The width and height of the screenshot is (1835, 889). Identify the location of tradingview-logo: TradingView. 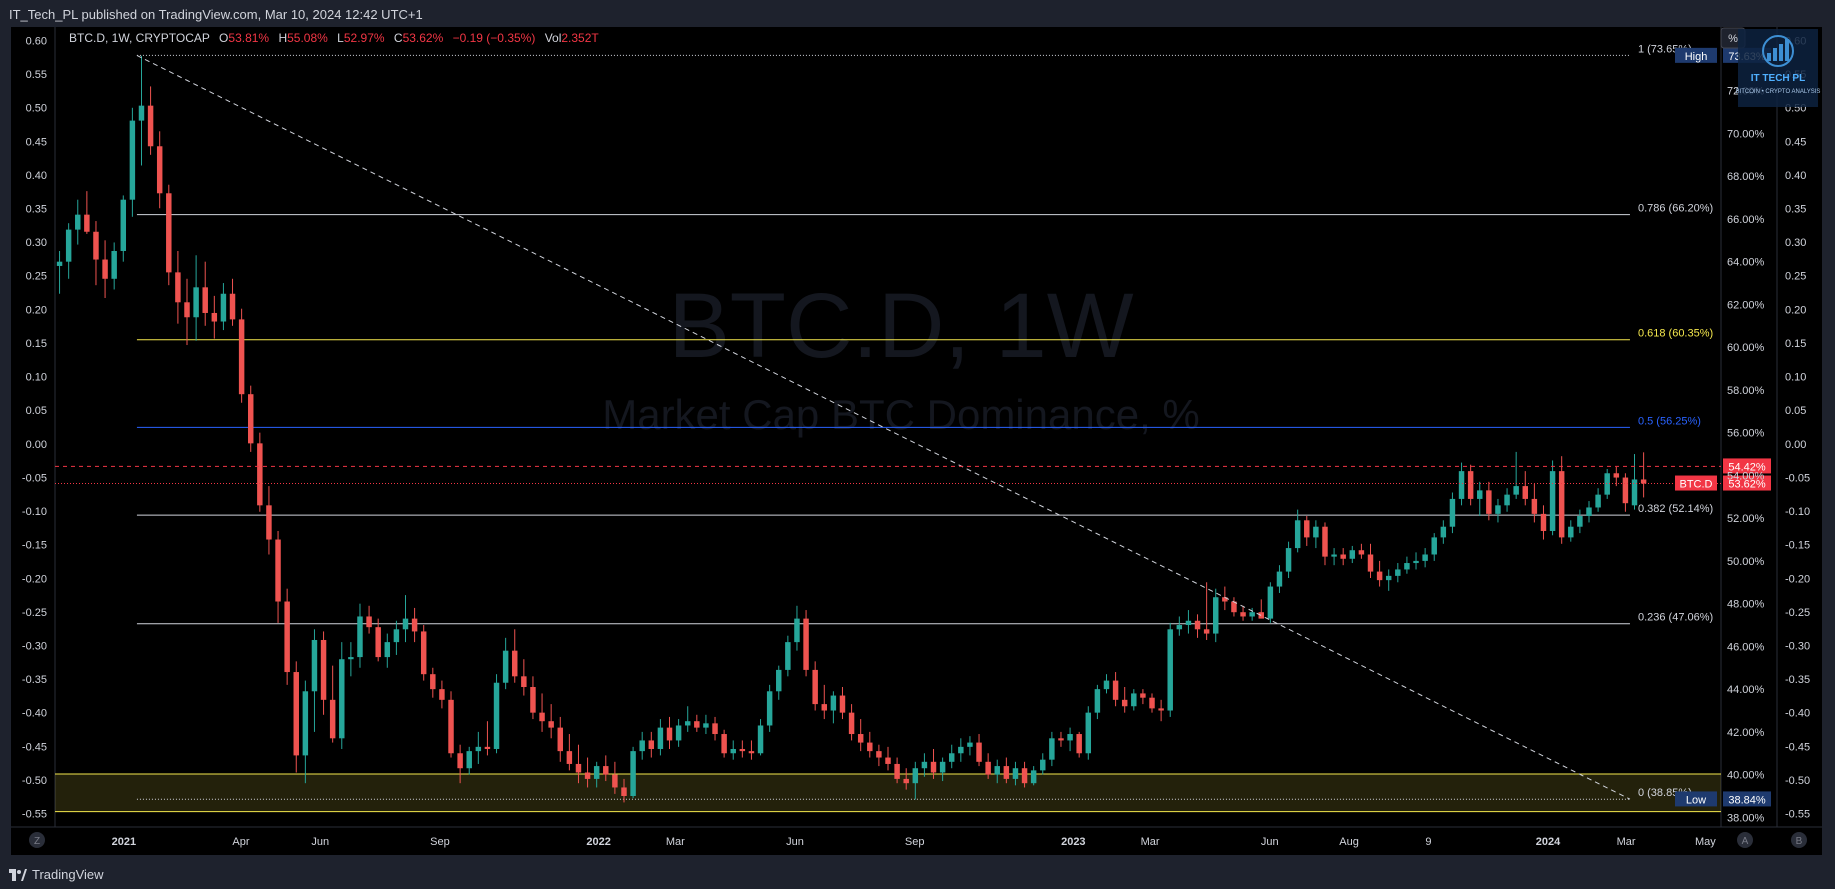
(56, 874).